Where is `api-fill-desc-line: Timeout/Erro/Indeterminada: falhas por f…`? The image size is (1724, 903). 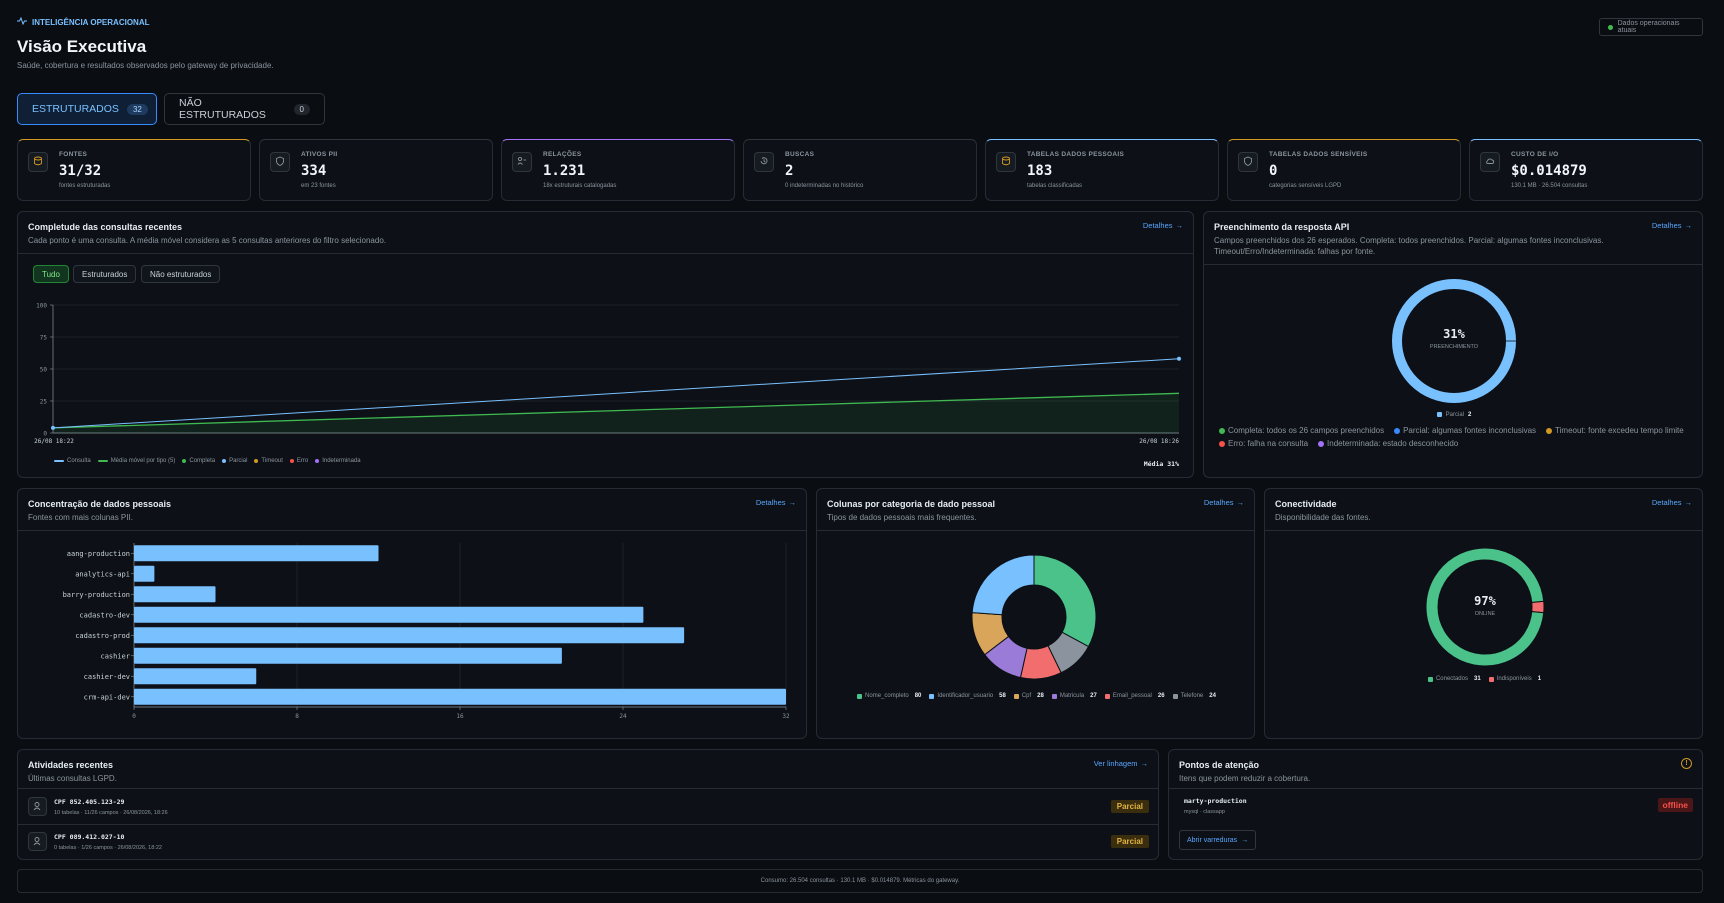
api-fill-desc-line: Timeout/Erro/Indeterminada: falhas por f… is located at coordinates (1295, 251).